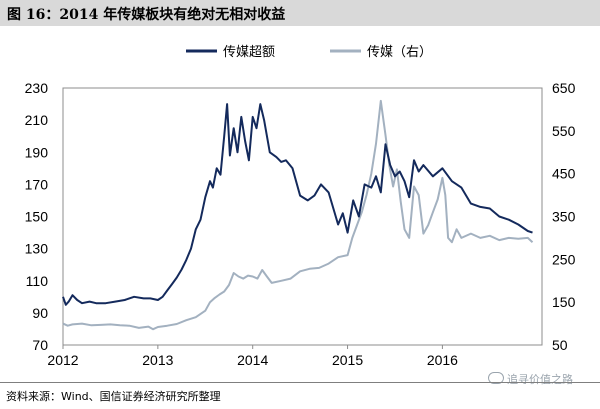 The height and width of the screenshot is (409, 600). What do you see at coordinates (113, 396) in the screenshot?
I see `figure-source: 资料来源：Wind、国信证券经济研究所整理` at bounding box center [113, 396].